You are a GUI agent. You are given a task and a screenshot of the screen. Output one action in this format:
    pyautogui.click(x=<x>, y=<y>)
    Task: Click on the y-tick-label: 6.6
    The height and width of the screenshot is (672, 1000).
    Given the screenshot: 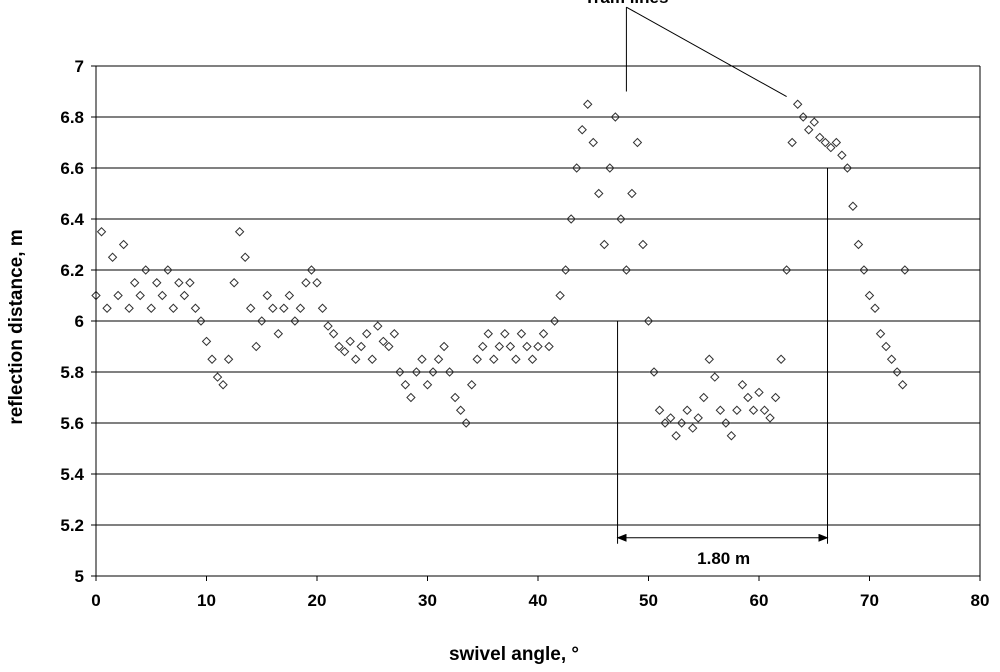 What is the action you would take?
    pyautogui.click(x=72, y=168)
    